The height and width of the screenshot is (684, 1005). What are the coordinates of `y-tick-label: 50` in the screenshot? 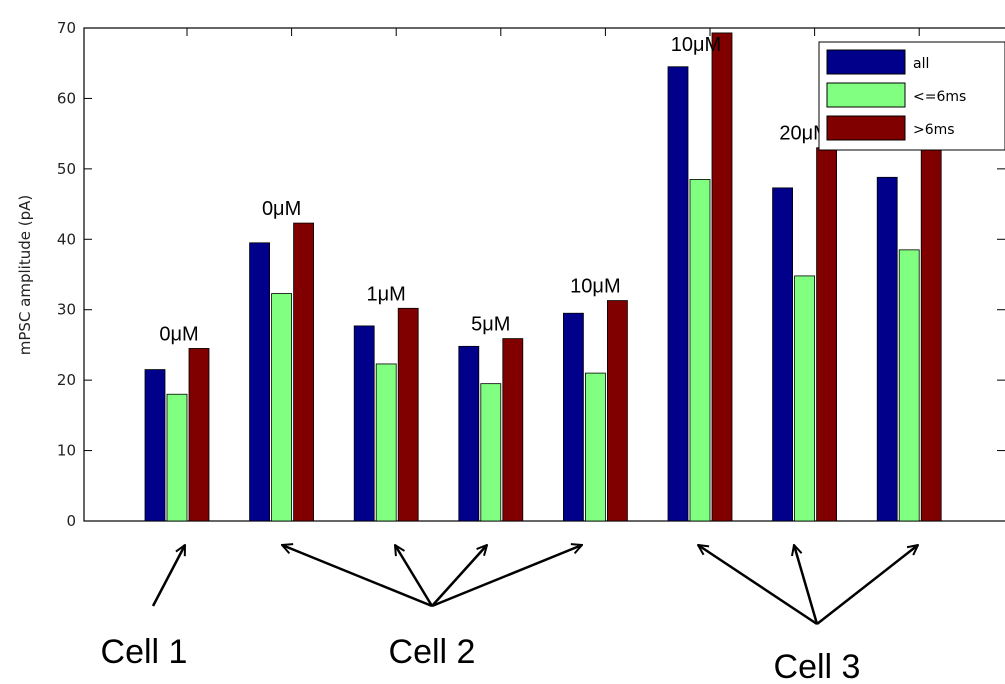 It's located at (66, 169).